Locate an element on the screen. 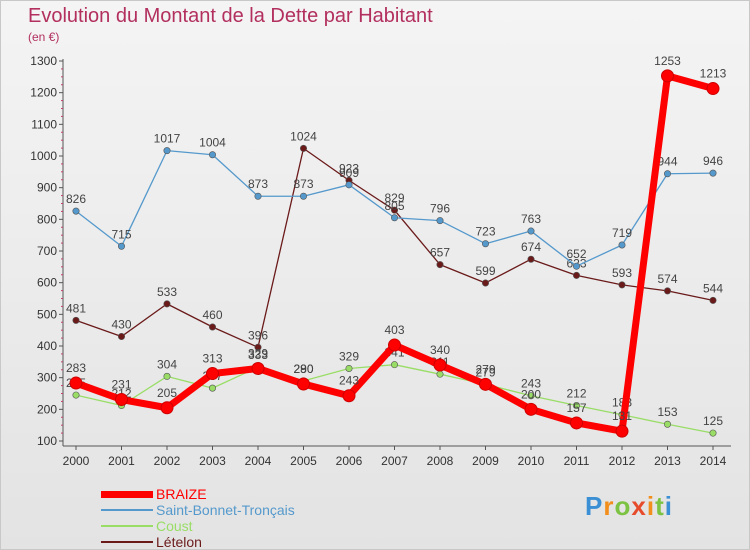  data-label-letelon: 923 is located at coordinates (349, 168).